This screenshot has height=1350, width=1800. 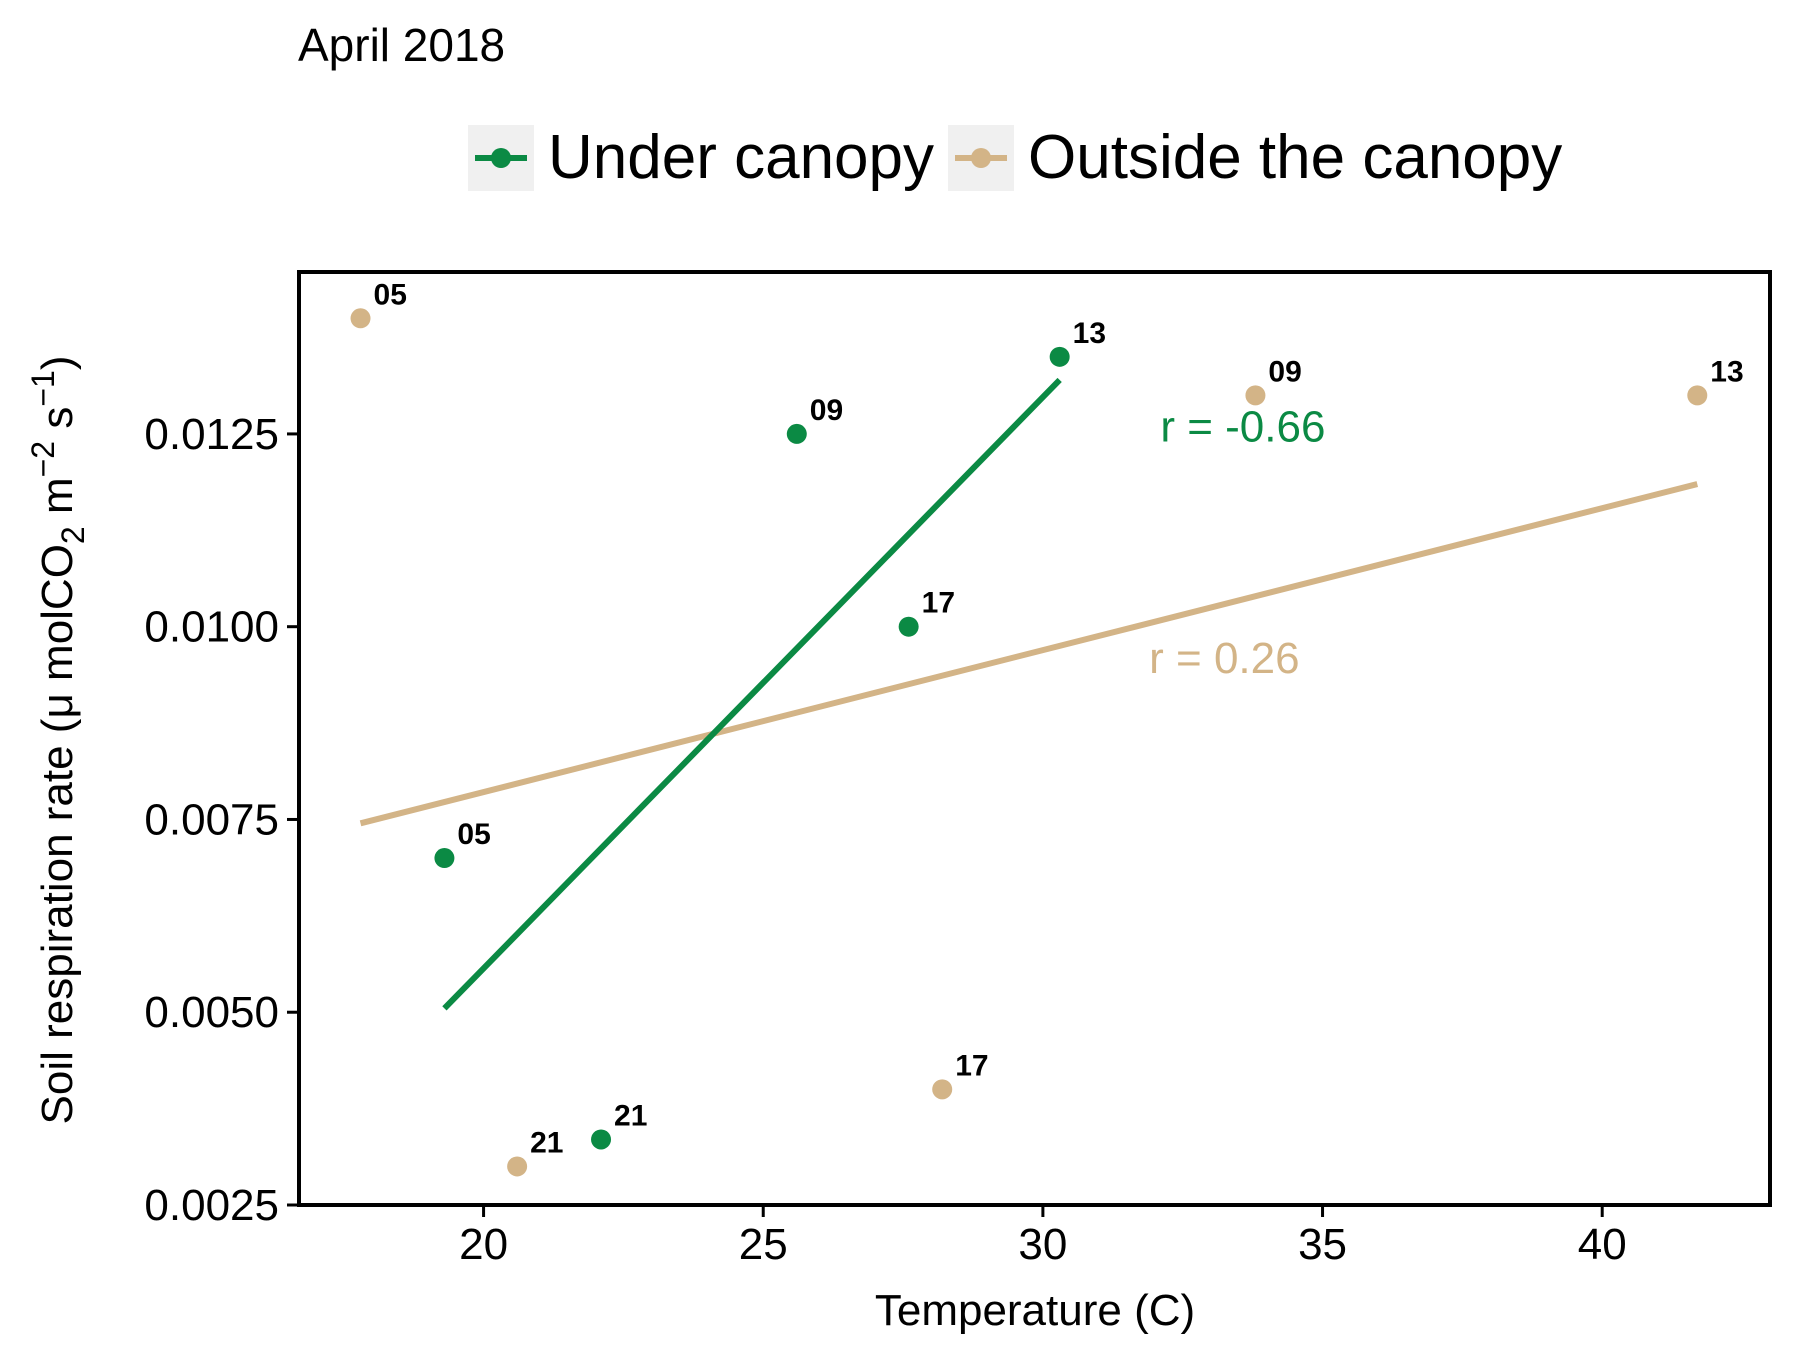 I want to click on annotations: r = -0.66 r = 0.26, so click(x=1237, y=543).